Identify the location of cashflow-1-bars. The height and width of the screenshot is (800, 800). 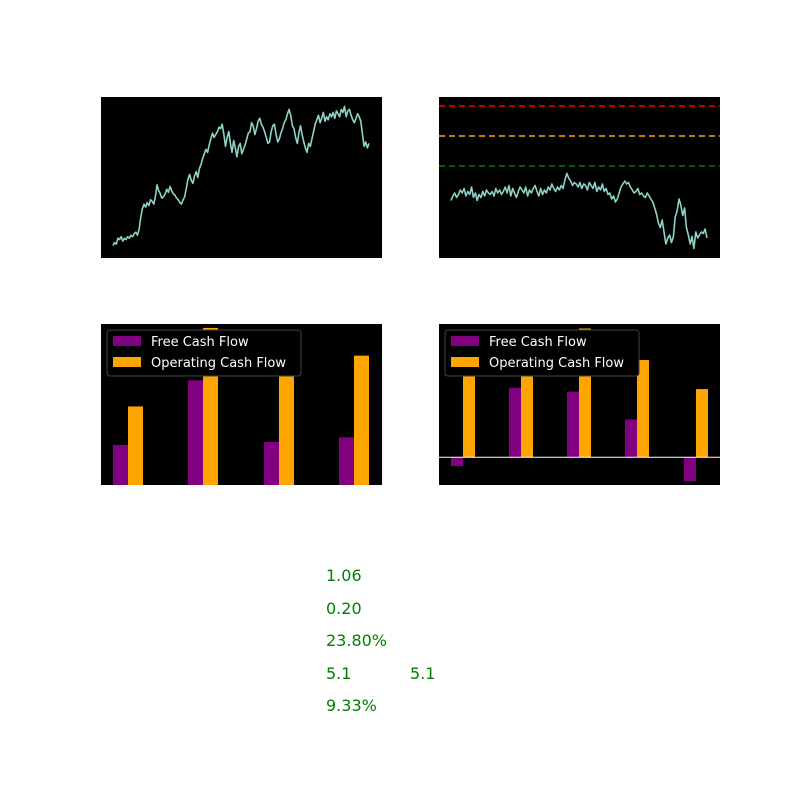
(241, 406).